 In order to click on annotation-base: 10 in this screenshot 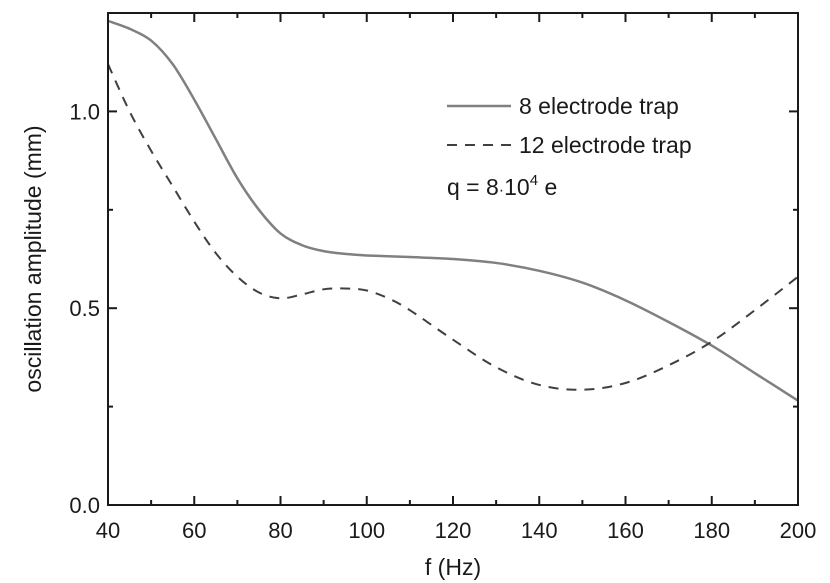, I will do `click(517, 187)`.